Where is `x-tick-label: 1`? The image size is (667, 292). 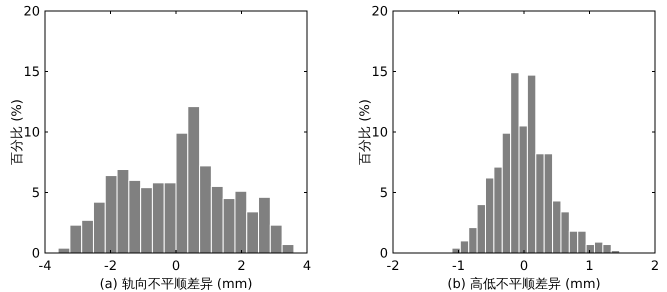
x-tick-label: 1 is located at coordinates (589, 266).